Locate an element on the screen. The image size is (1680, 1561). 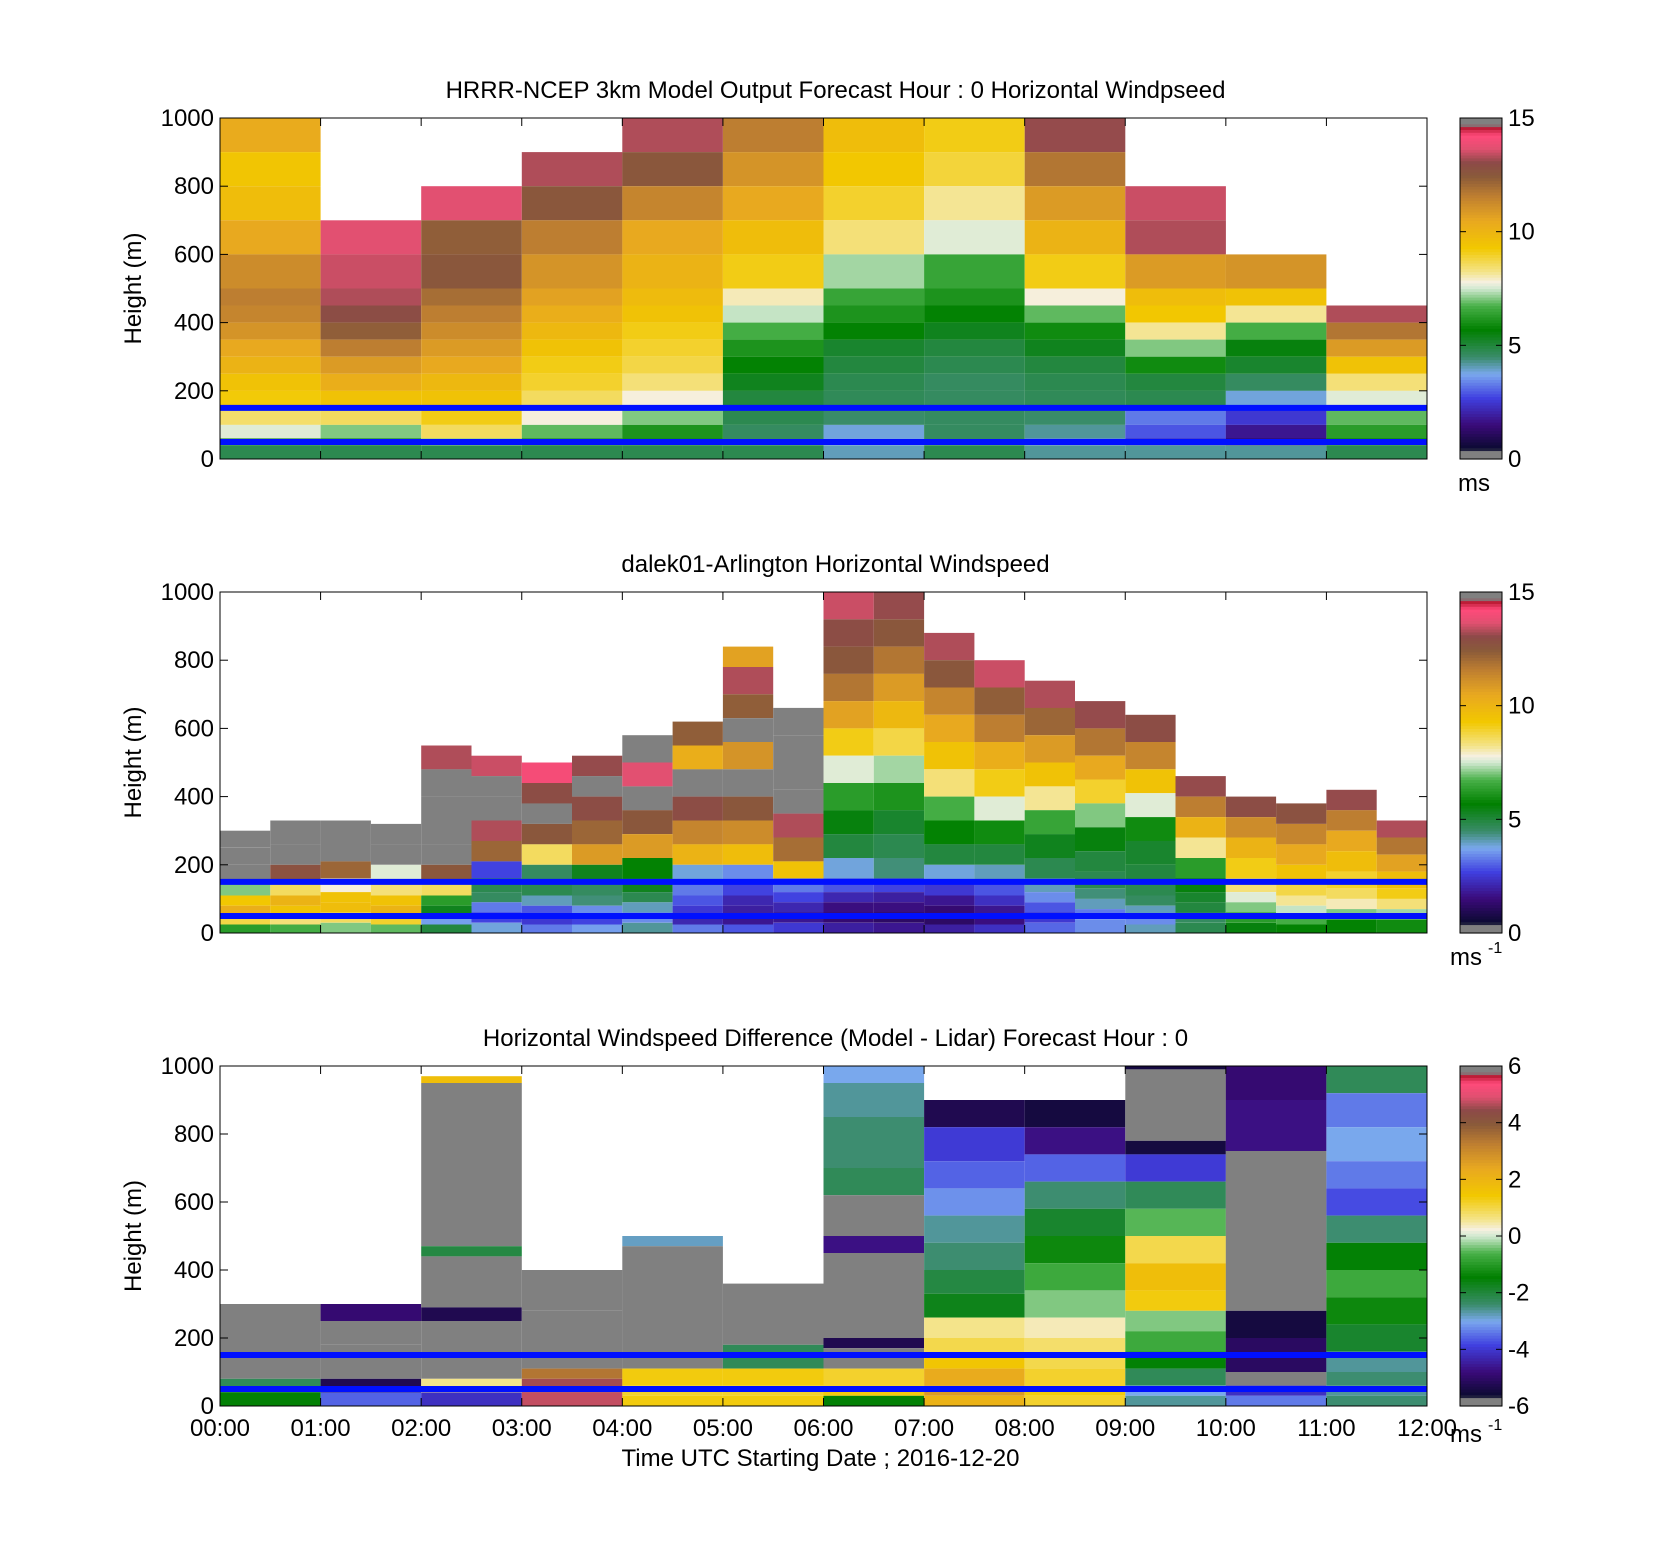
colorbar-tick-label: 10 is located at coordinates (1521, 232).